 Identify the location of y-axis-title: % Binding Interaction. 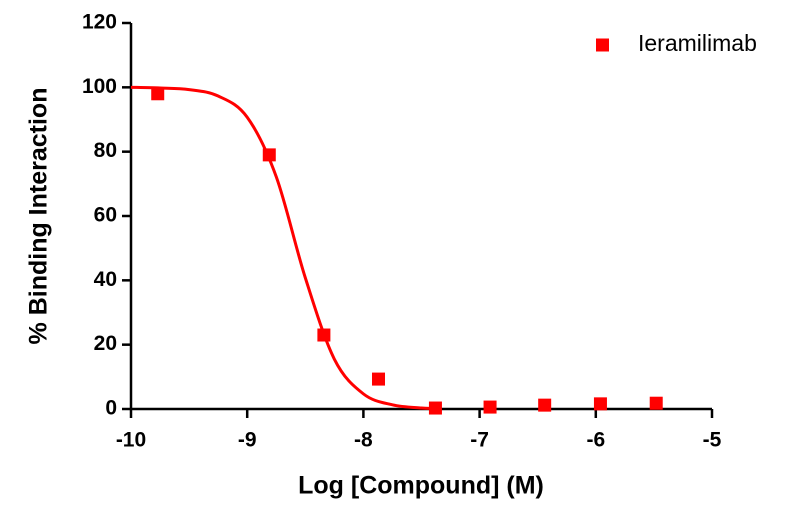
(39, 216).